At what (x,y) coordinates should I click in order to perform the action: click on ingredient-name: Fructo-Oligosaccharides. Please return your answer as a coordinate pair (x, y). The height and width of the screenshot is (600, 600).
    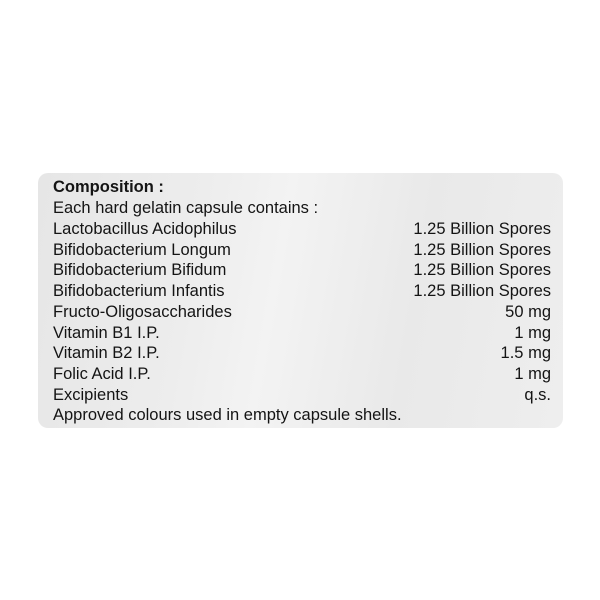
    Looking at the image, I should click on (142, 311).